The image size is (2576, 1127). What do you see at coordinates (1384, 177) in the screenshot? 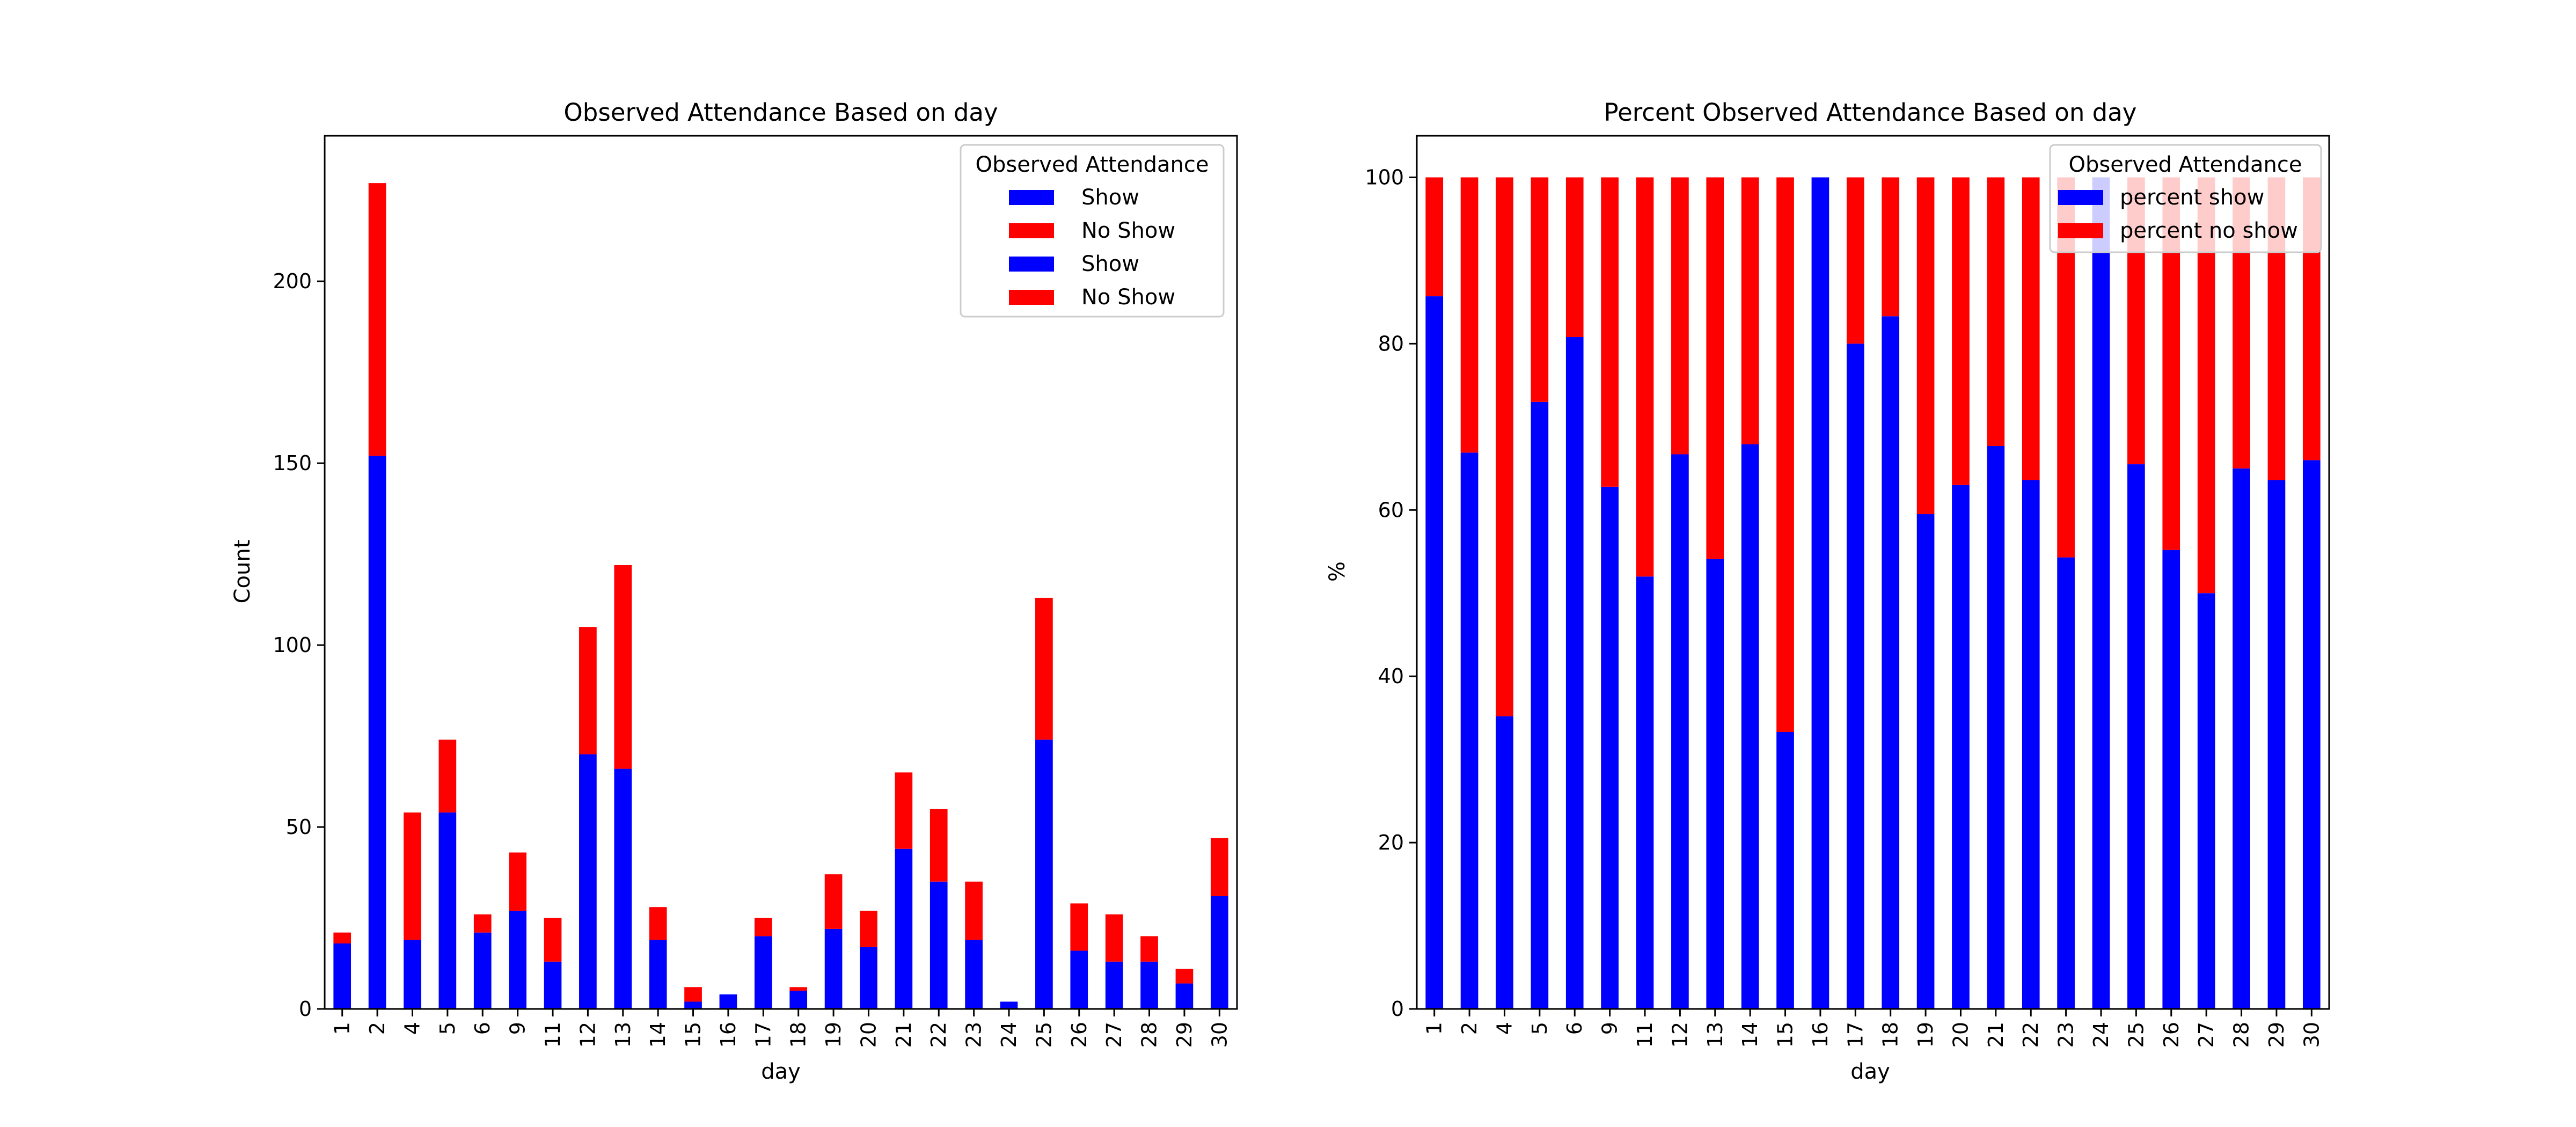
I see `percent-chart-y-tick-label: 100` at bounding box center [1384, 177].